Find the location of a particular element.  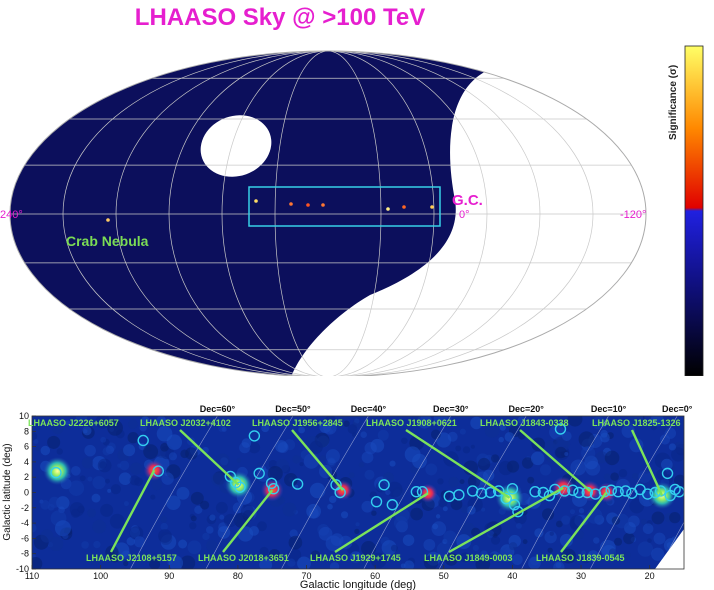

y-tick-label: 0 is located at coordinates (26, 493).